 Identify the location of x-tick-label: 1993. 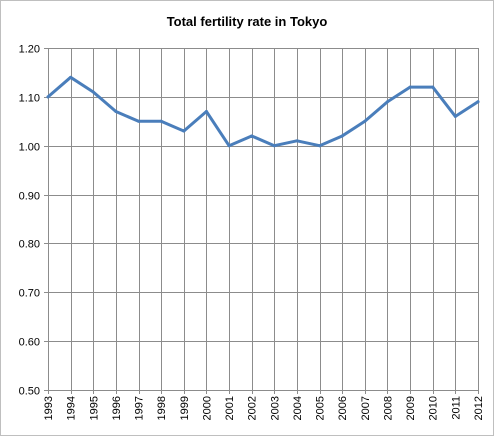
(49, 408).